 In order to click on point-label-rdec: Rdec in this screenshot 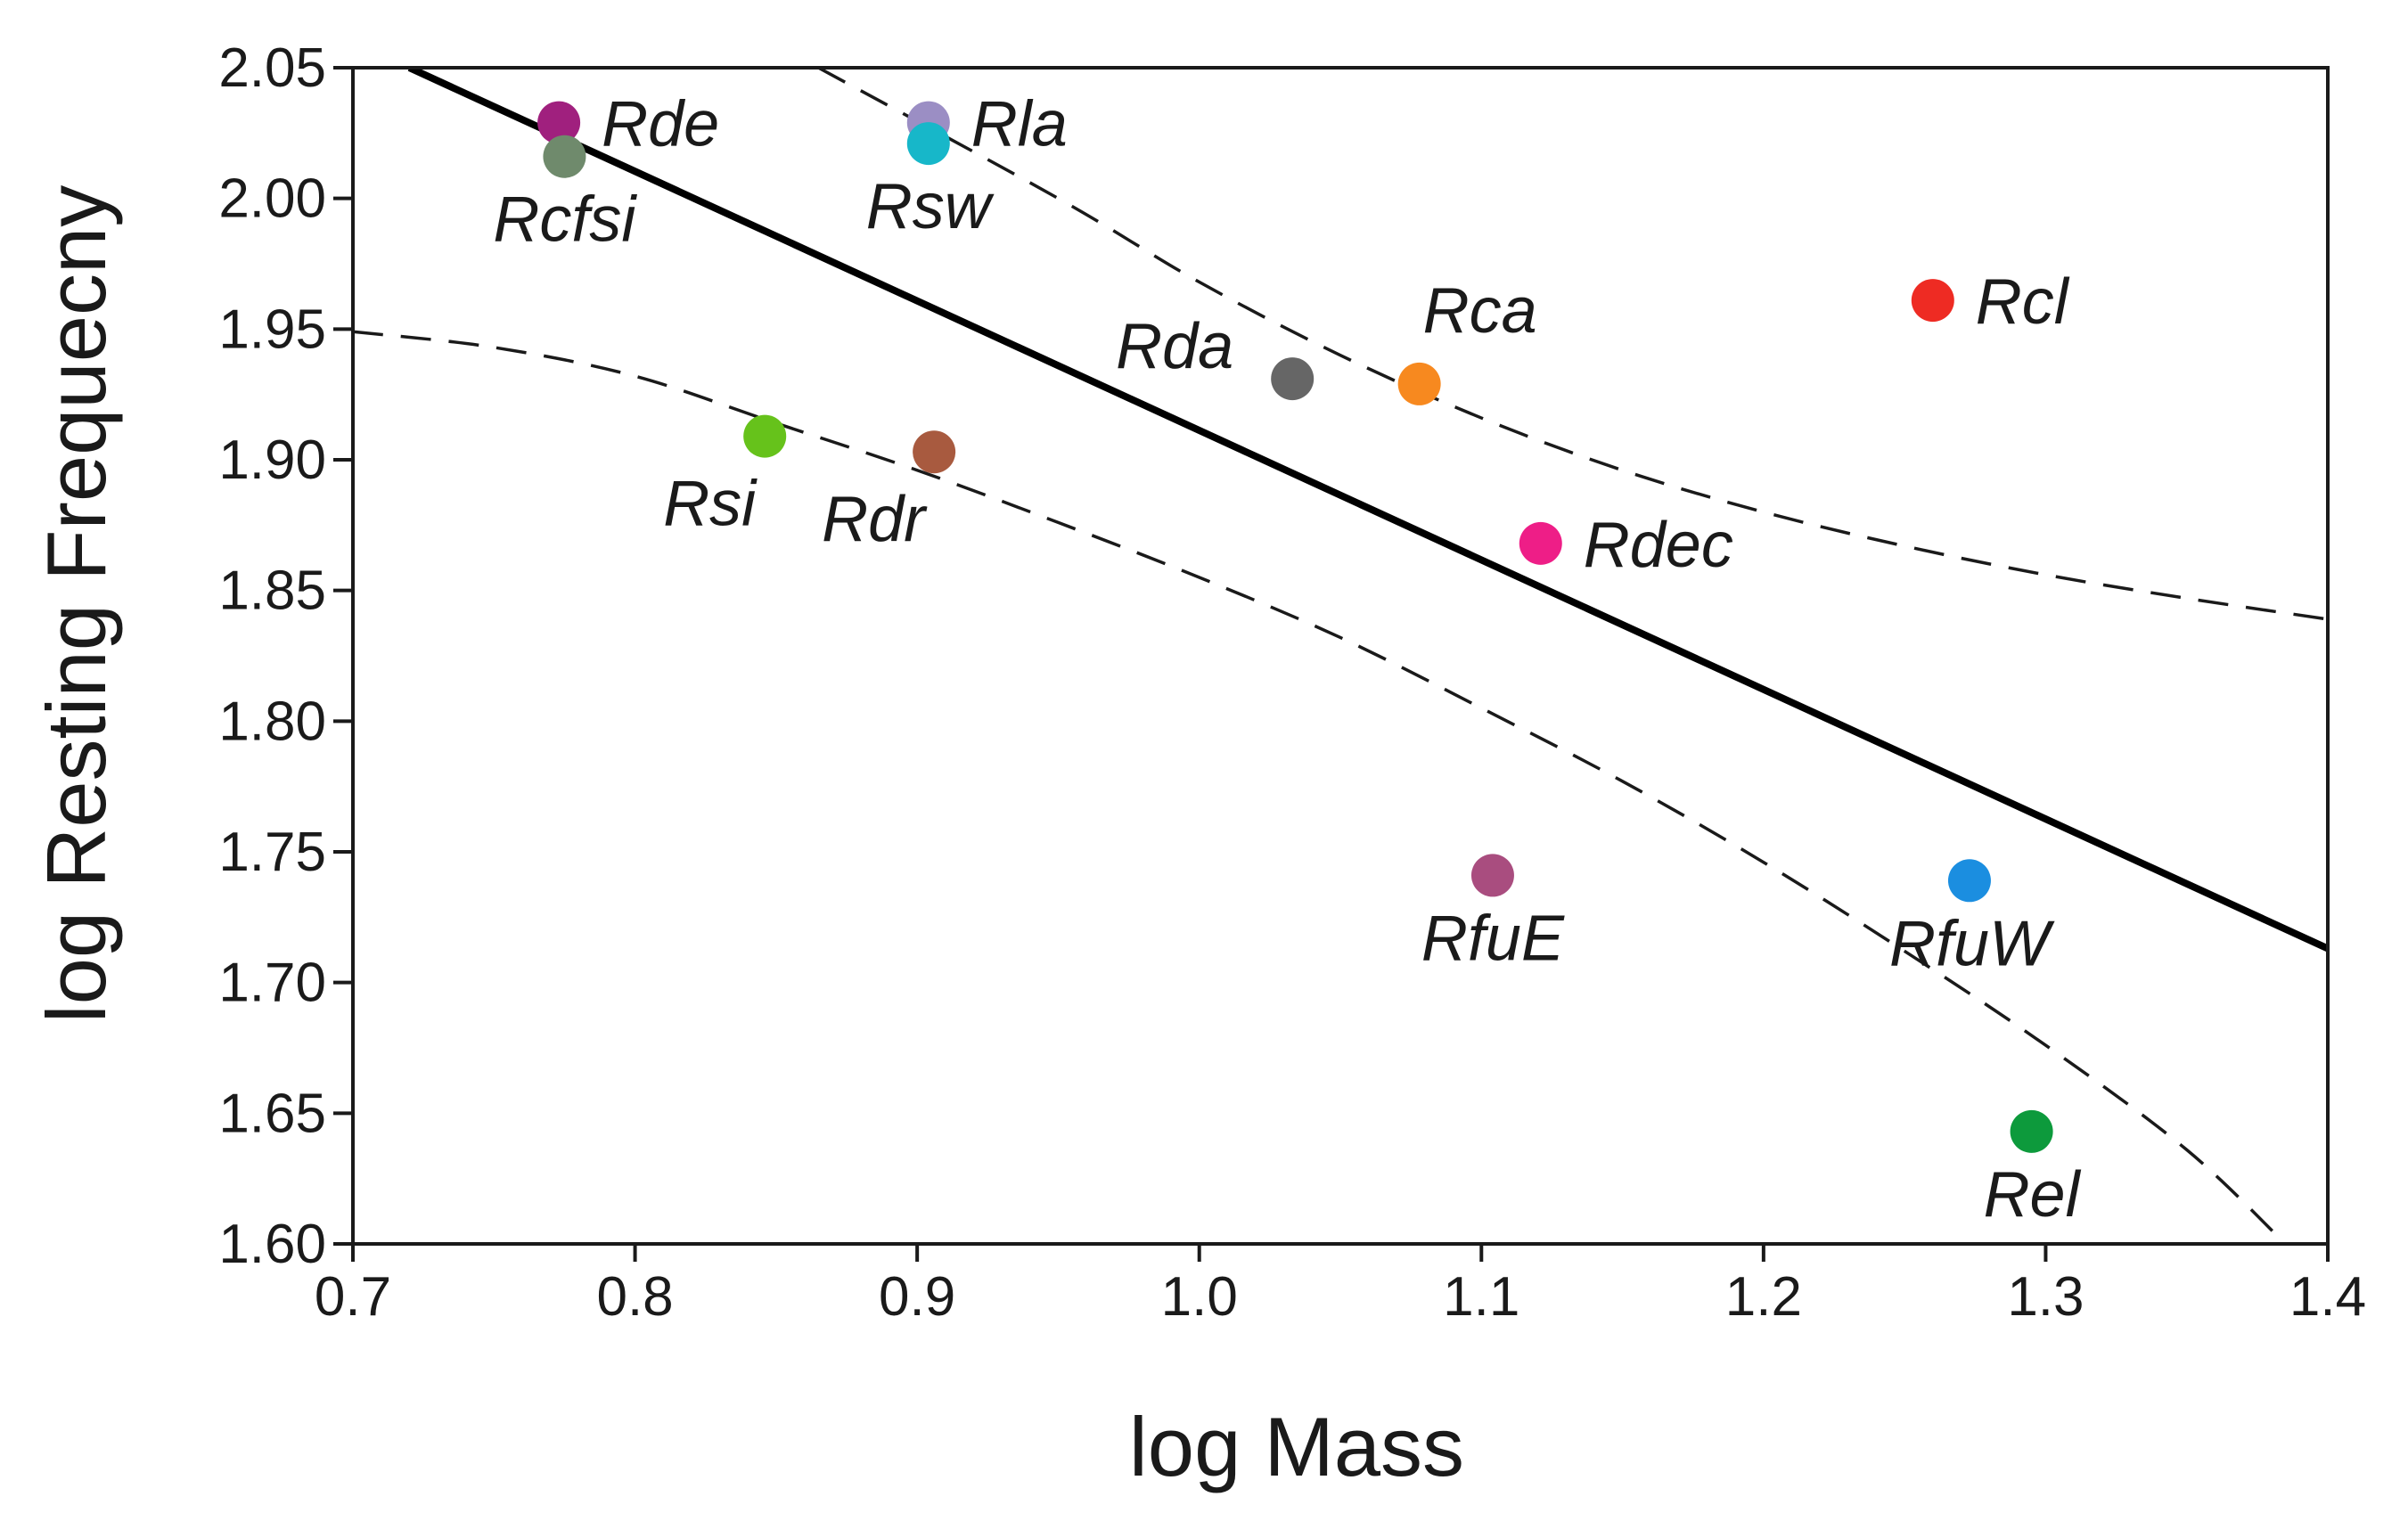, I will do `click(1658, 545)`.